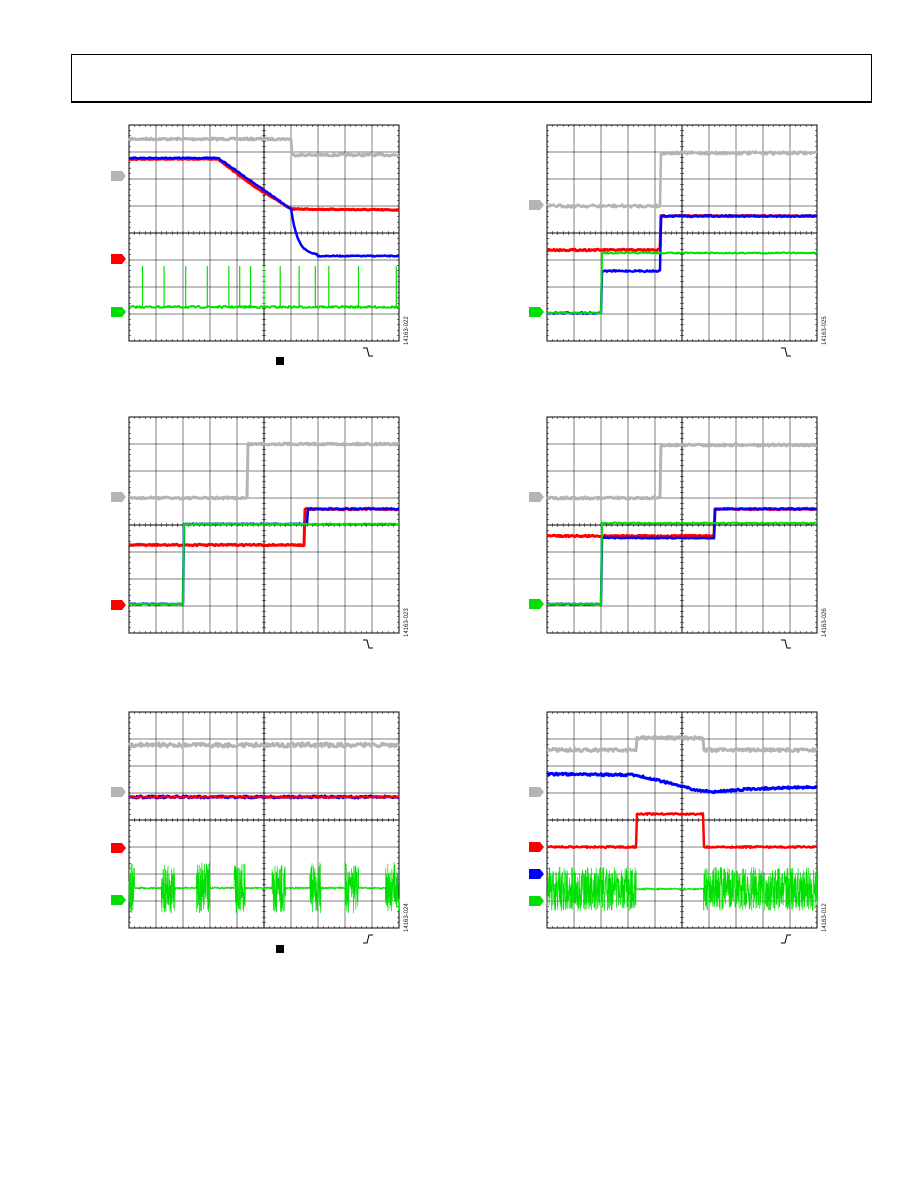  I want to click on page-header-box, so click(471, 78).